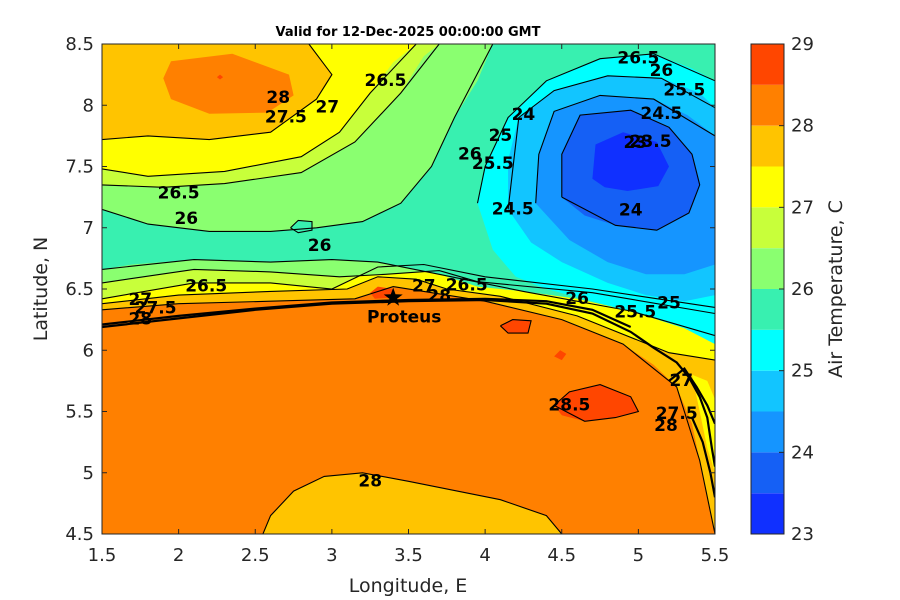 This screenshot has width=900, height=600. I want to click on contour-label-21: 26.5, so click(467, 285).